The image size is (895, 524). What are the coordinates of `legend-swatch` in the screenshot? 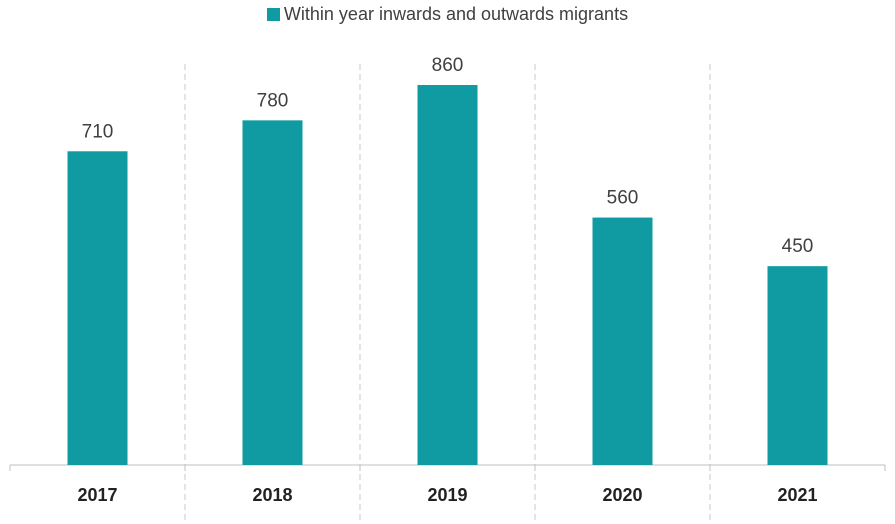 It's located at (273, 14).